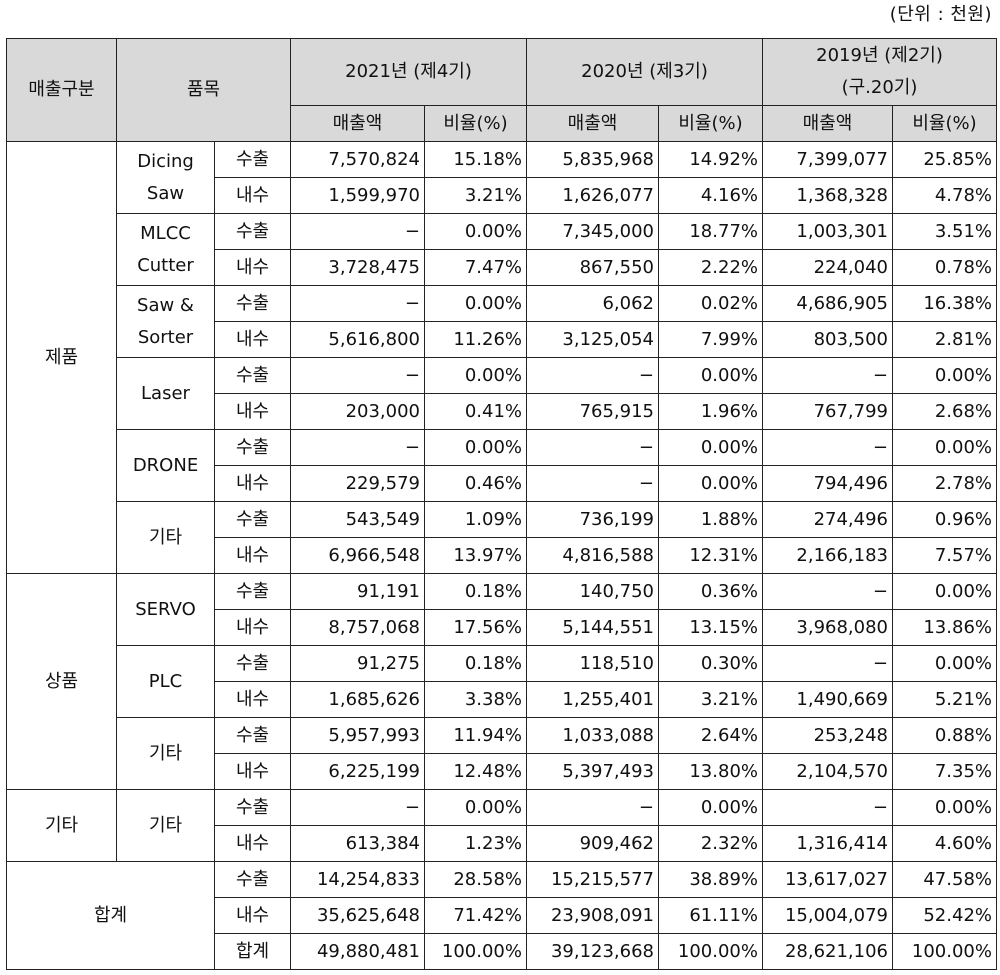 This screenshot has height=975, width=1000. I want to click on item-label-line1: SERVO, so click(165, 609).